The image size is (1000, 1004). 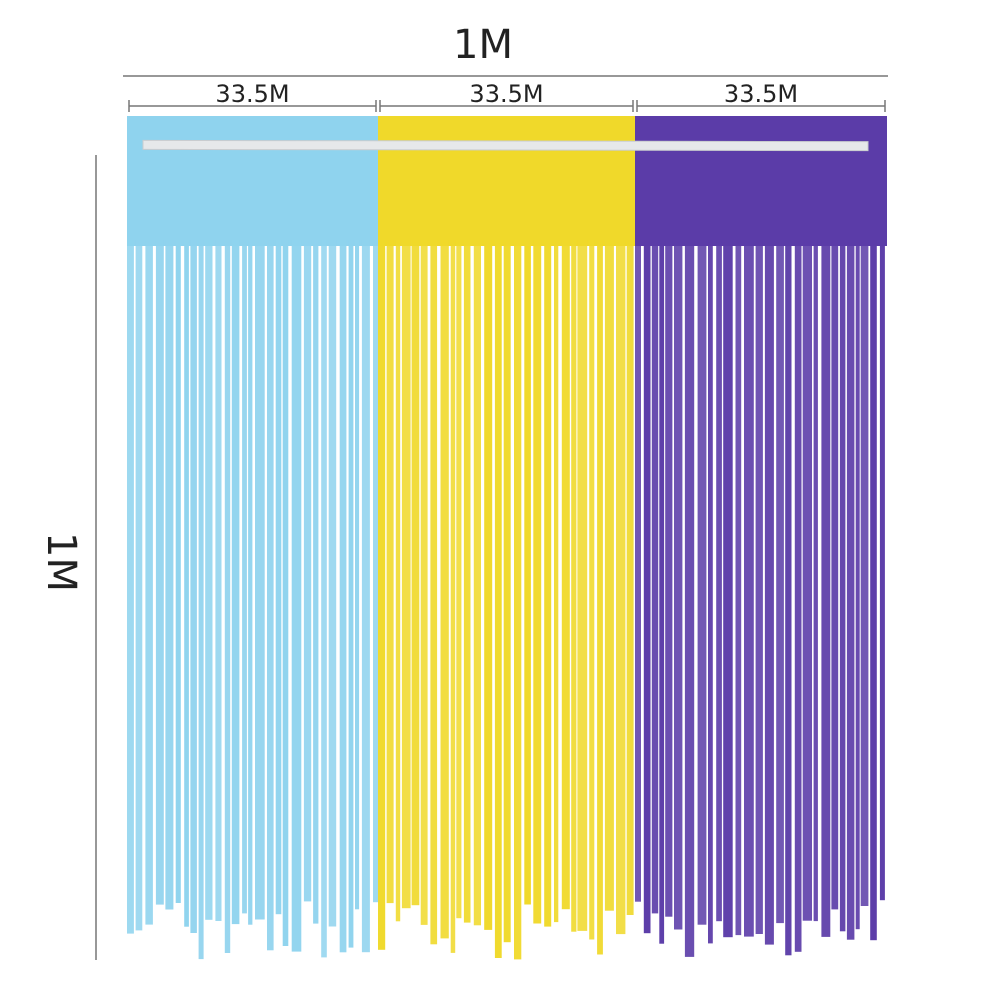 I want to click on height-label: 1M, so click(x=61, y=562).